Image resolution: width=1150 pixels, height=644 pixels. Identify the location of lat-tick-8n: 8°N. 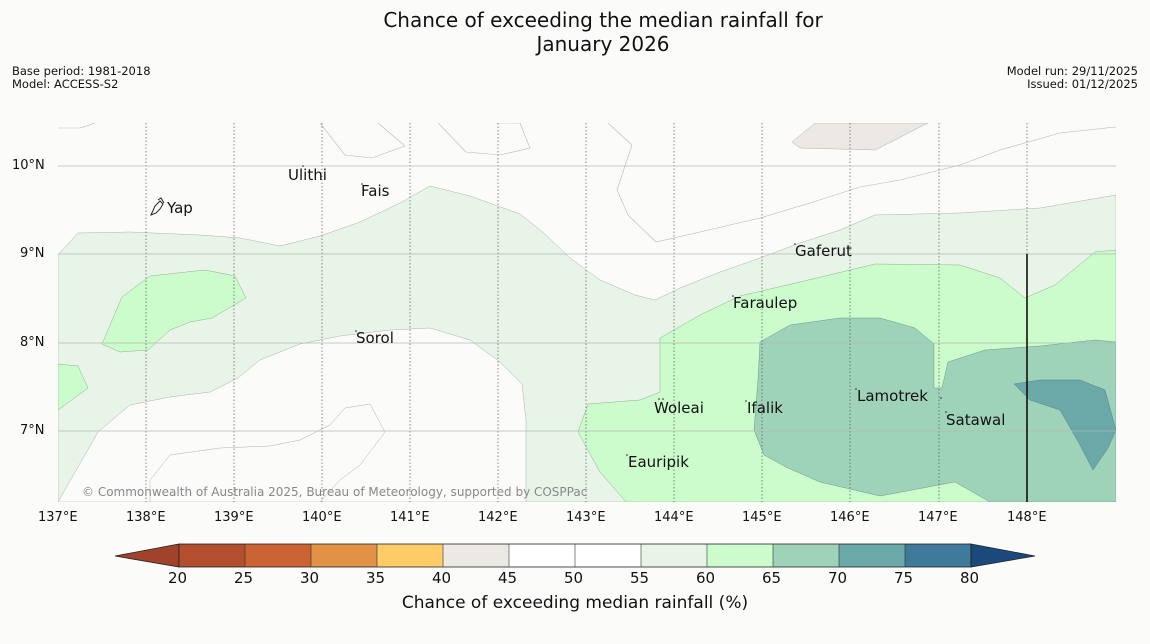
(32, 342).